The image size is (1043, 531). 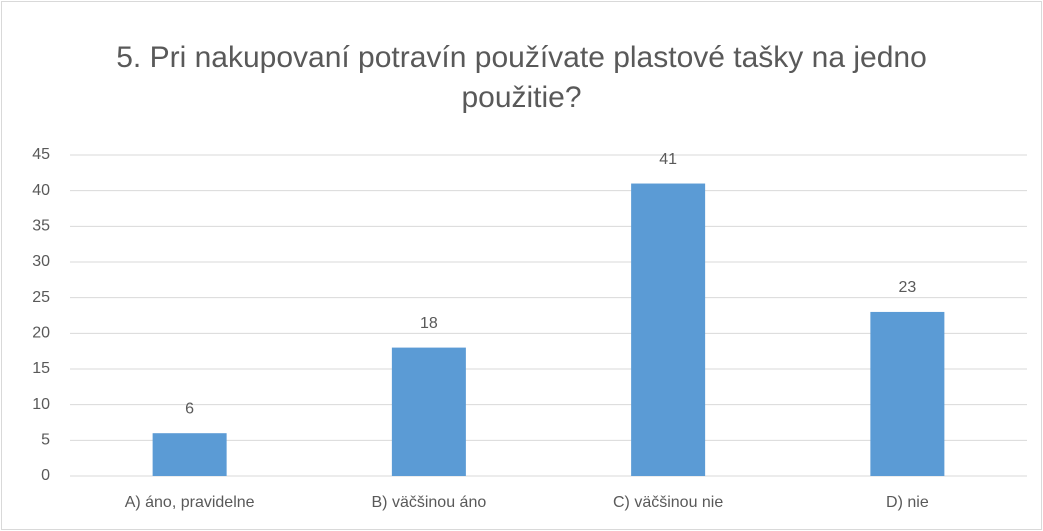 What do you see at coordinates (41, 190) in the screenshot?
I see `y-tick-label: 40` at bounding box center [41, 190].